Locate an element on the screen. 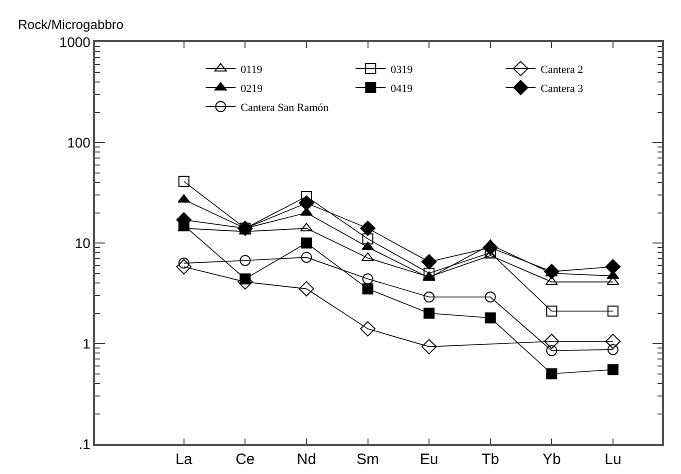  x-tick-label: Eu is located at coordinates (429, 459).